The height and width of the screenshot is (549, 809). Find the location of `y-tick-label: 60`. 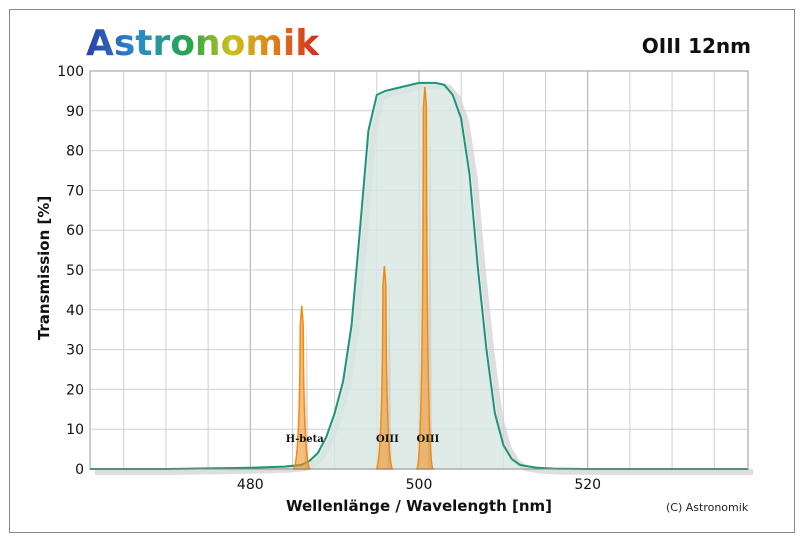

y-tick-label: 60 is located at coordinates (75, 231).